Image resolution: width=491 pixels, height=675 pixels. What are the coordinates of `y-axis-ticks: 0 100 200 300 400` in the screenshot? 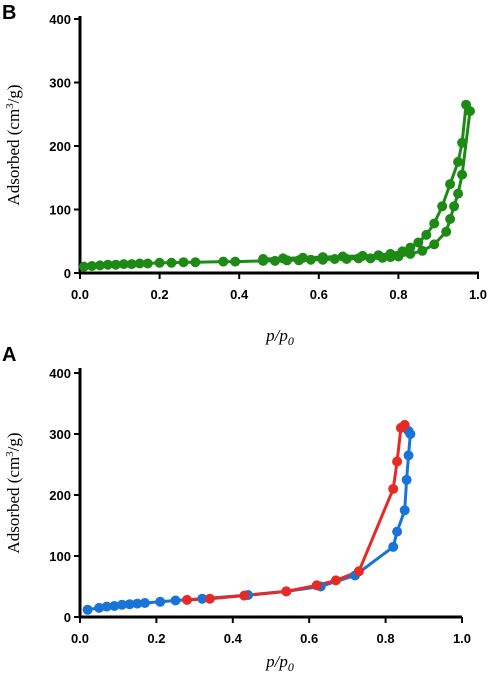 It's located at (64, 146).